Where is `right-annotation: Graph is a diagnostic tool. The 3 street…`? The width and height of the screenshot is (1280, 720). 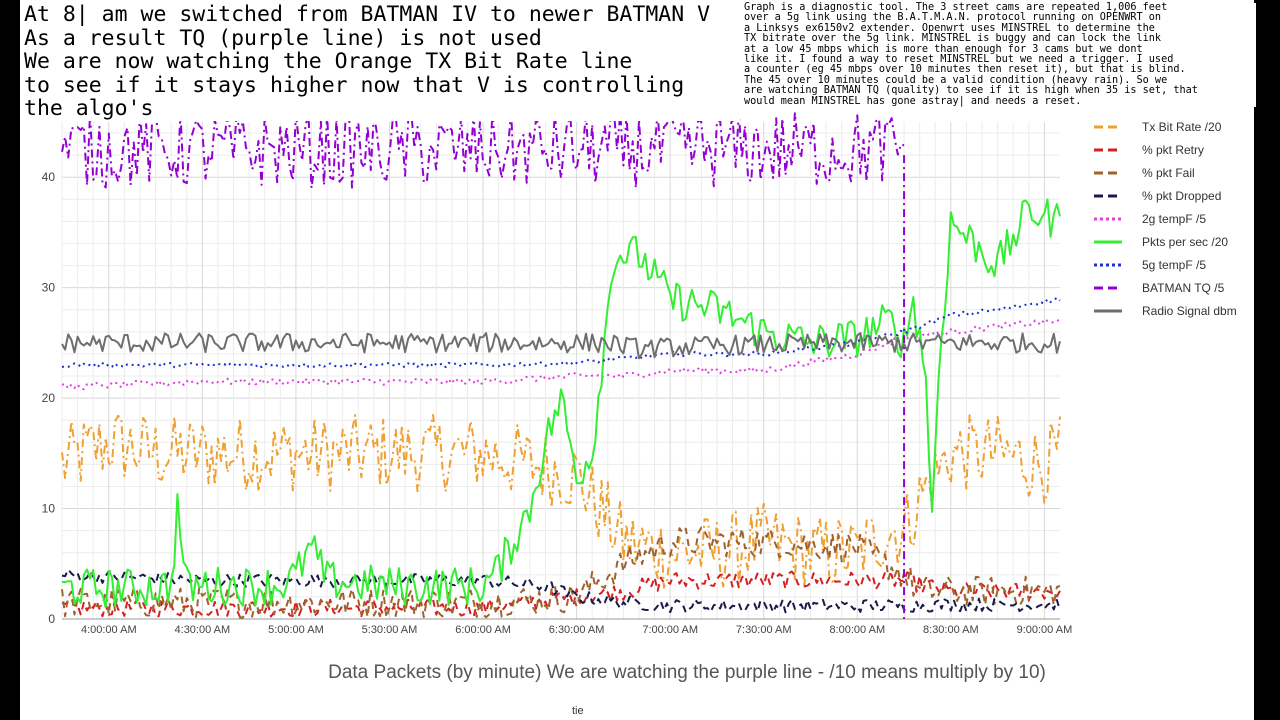 right-annotation: Graph is a diagnostic tool. The 3 street… is located at coordinates (1000, 55).